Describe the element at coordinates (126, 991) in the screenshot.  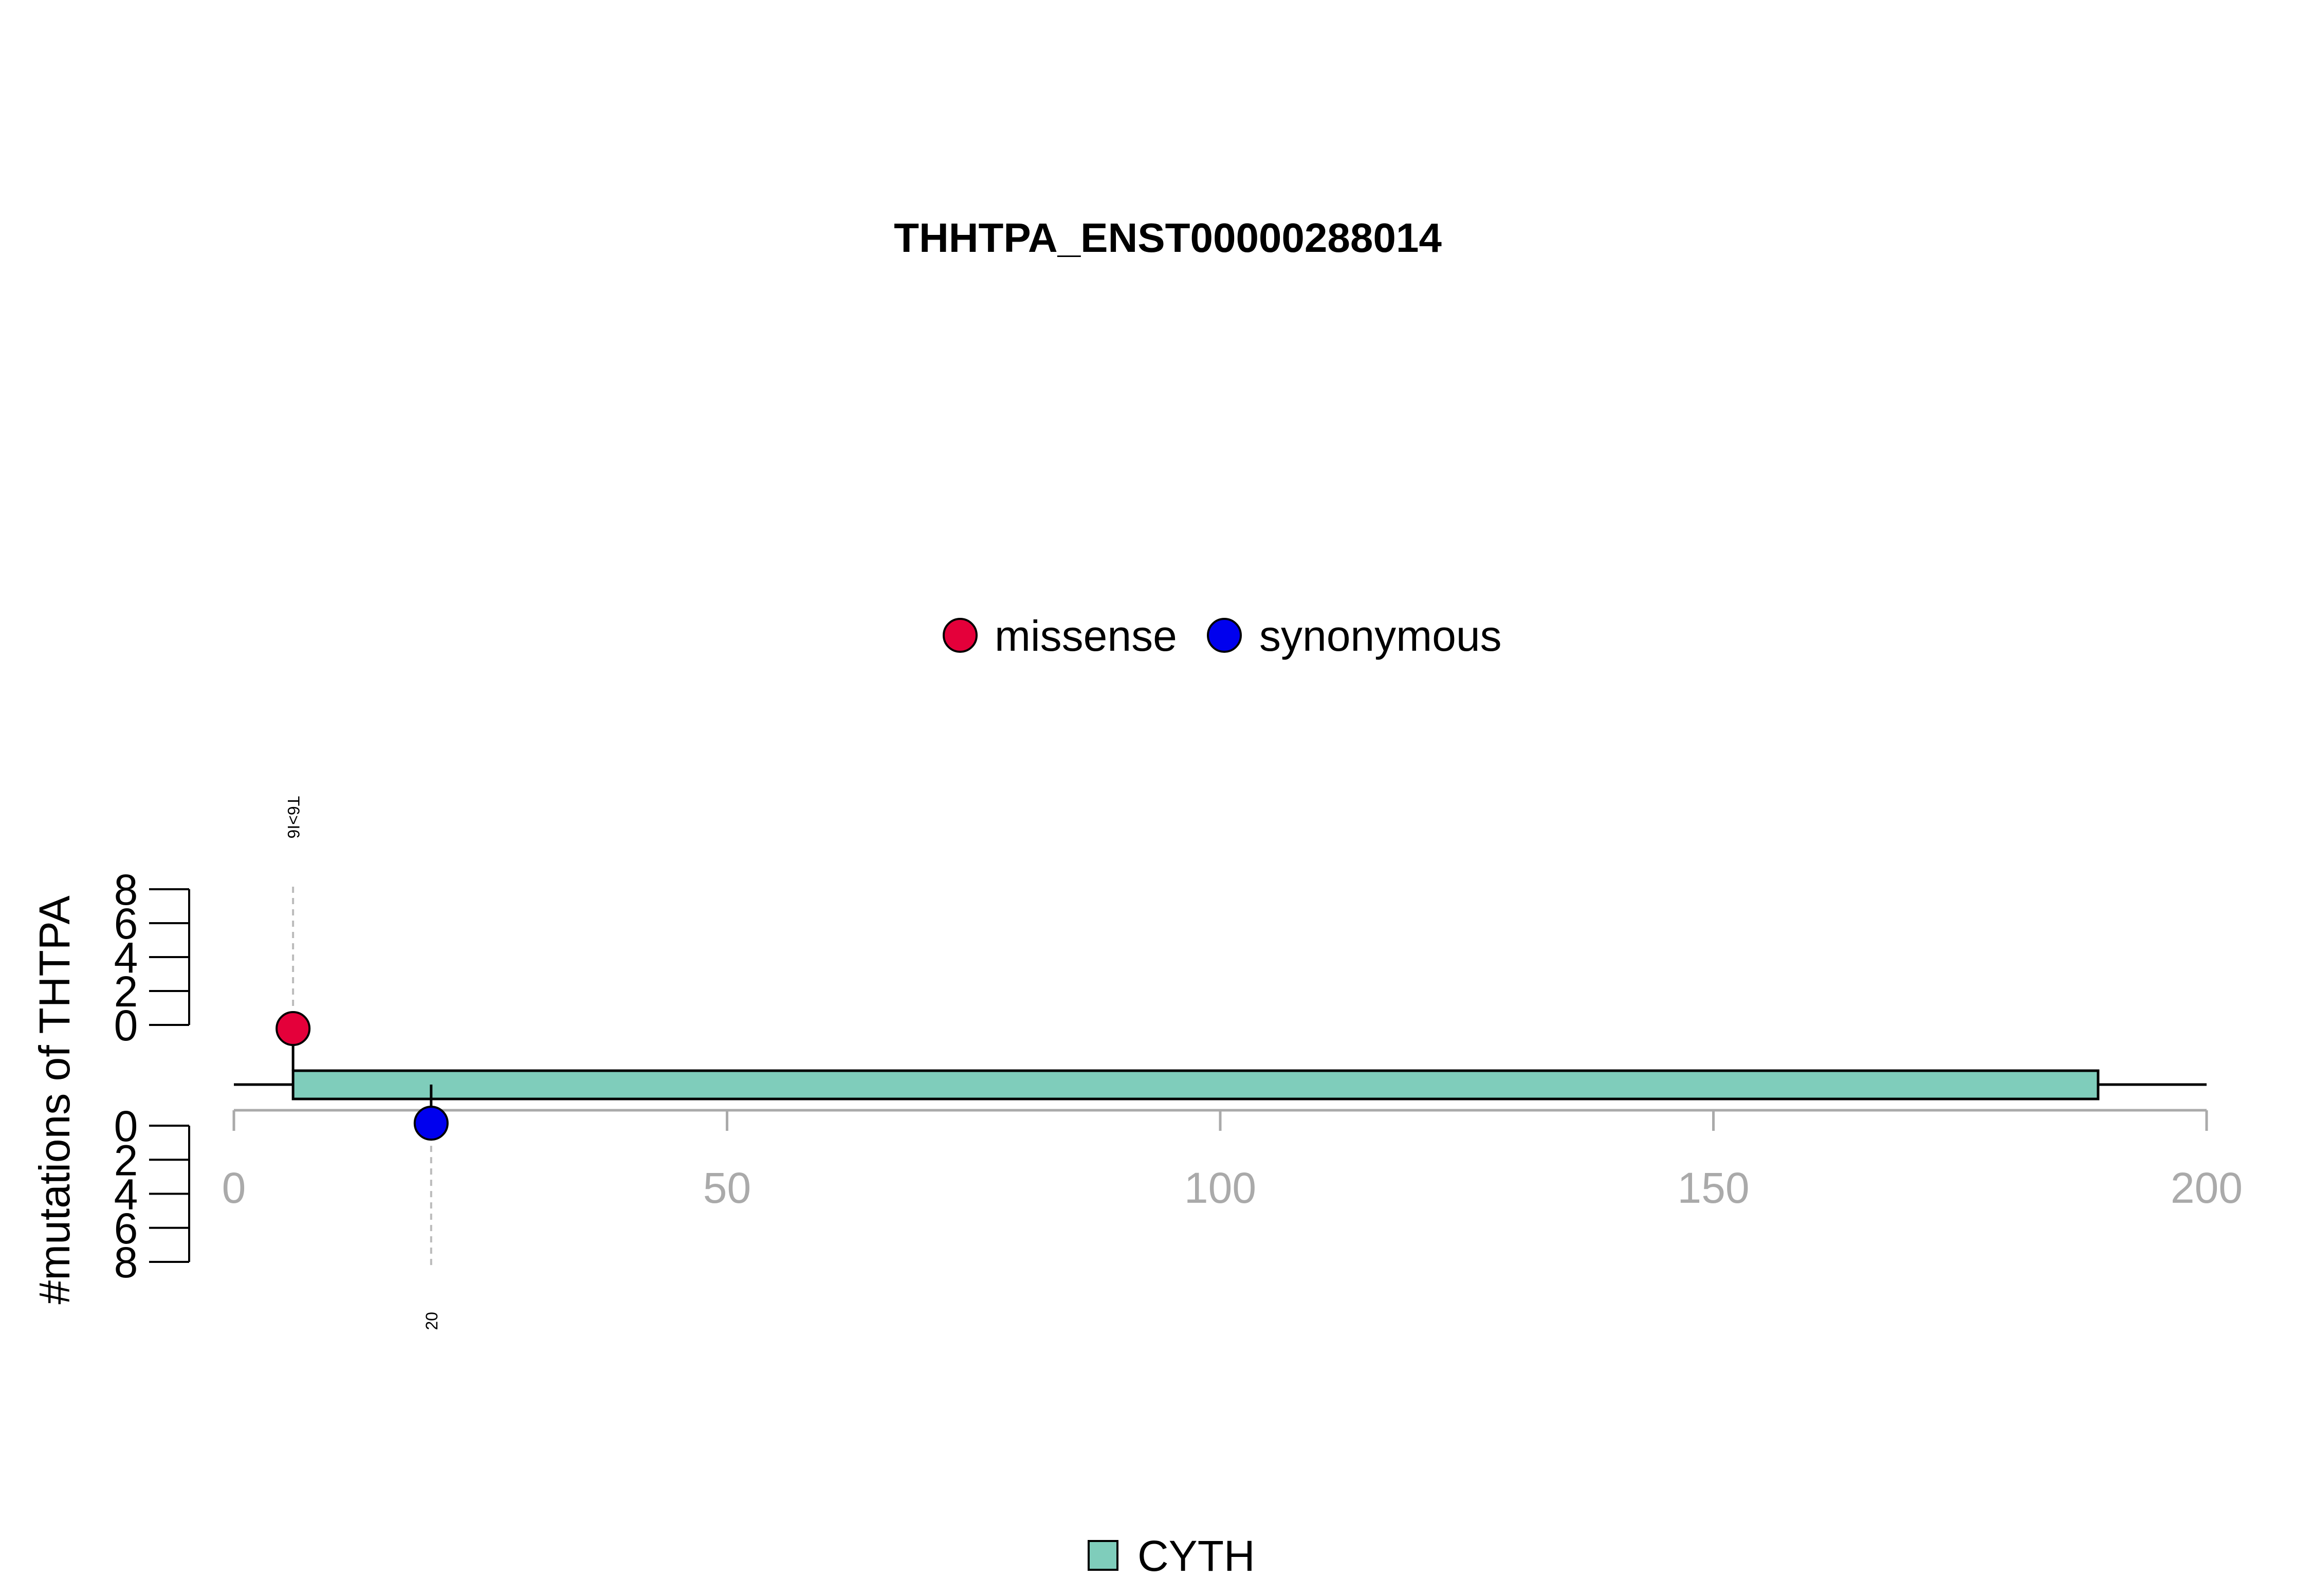
I see `y-top-tick-label: 2` at that location.